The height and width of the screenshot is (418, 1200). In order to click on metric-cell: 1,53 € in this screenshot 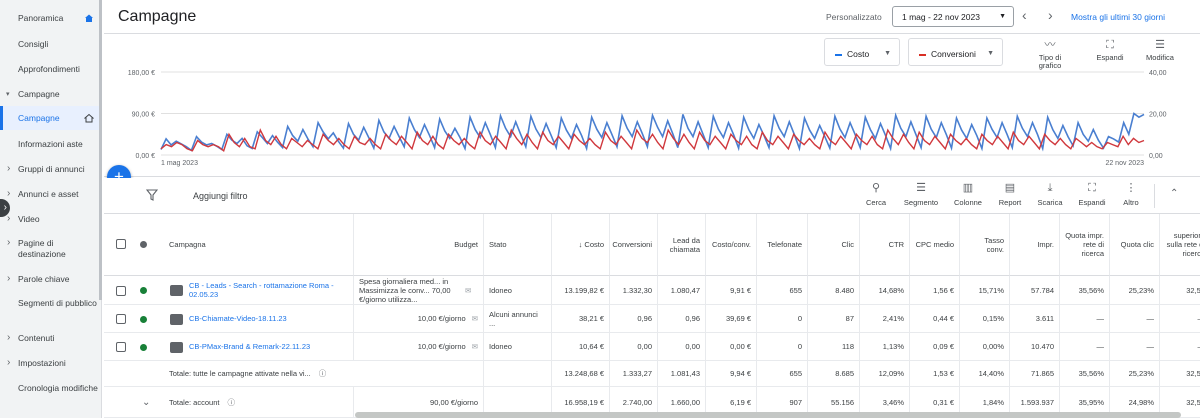, I will do `click(935, 373)`.